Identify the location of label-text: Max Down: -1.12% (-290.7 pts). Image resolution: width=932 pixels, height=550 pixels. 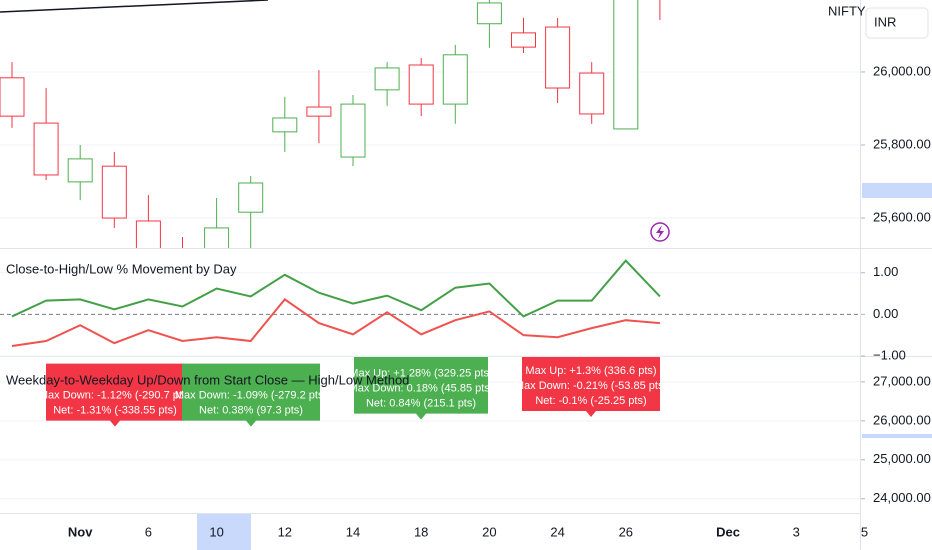
(115, 396).